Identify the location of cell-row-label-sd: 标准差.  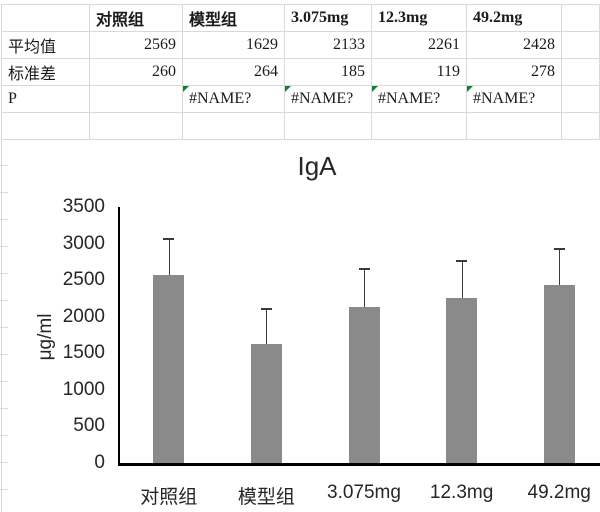
(45, 72).